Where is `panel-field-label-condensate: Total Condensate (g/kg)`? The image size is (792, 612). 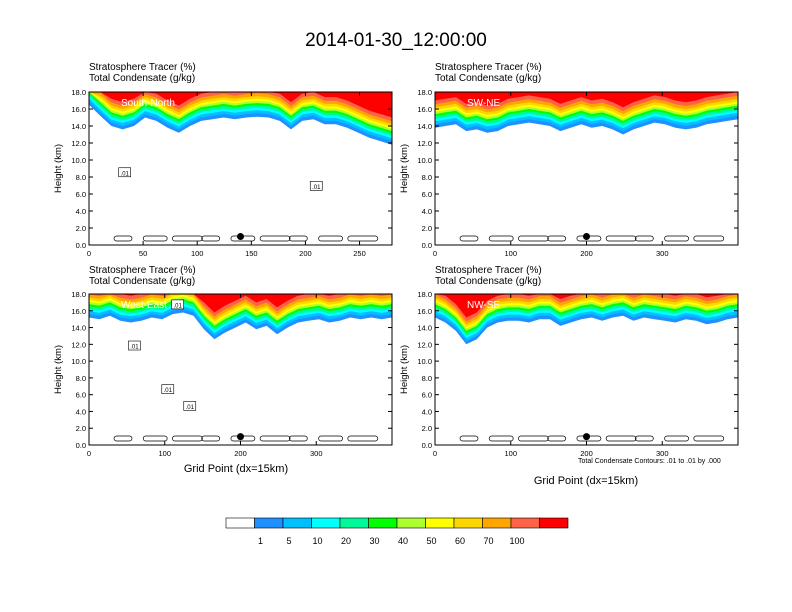
panel-field-label-condensate: Total Condensate (g/kg) is located at coordinates (488, 281).